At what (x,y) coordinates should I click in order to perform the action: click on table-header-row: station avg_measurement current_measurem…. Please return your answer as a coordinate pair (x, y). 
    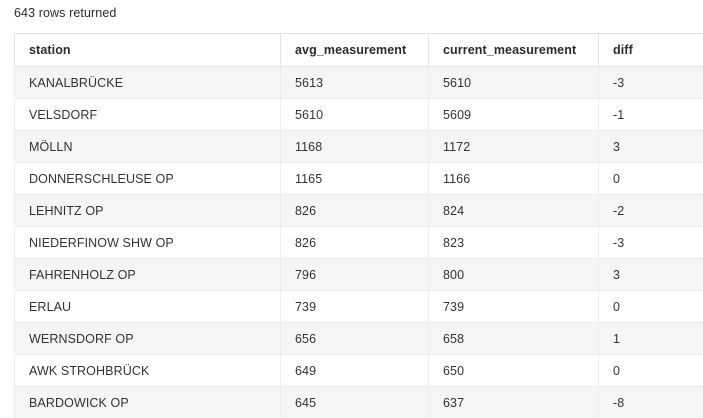
    Looking at the image, I should click on (358, 50).